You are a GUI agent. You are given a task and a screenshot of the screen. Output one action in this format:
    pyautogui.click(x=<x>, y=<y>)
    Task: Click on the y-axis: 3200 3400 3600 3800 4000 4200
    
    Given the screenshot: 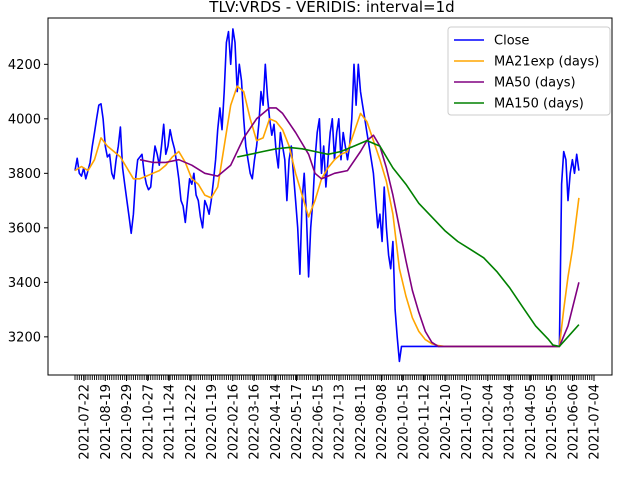 What is the action you would take?
    pyautogui.click(x=28, y=201)
    